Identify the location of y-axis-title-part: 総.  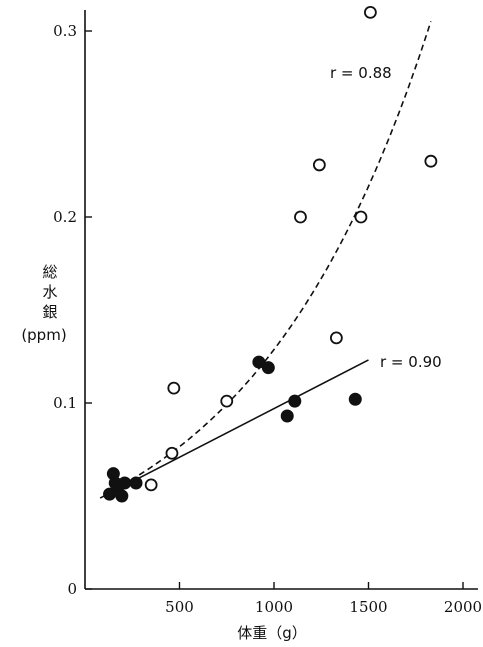
(49, 272).